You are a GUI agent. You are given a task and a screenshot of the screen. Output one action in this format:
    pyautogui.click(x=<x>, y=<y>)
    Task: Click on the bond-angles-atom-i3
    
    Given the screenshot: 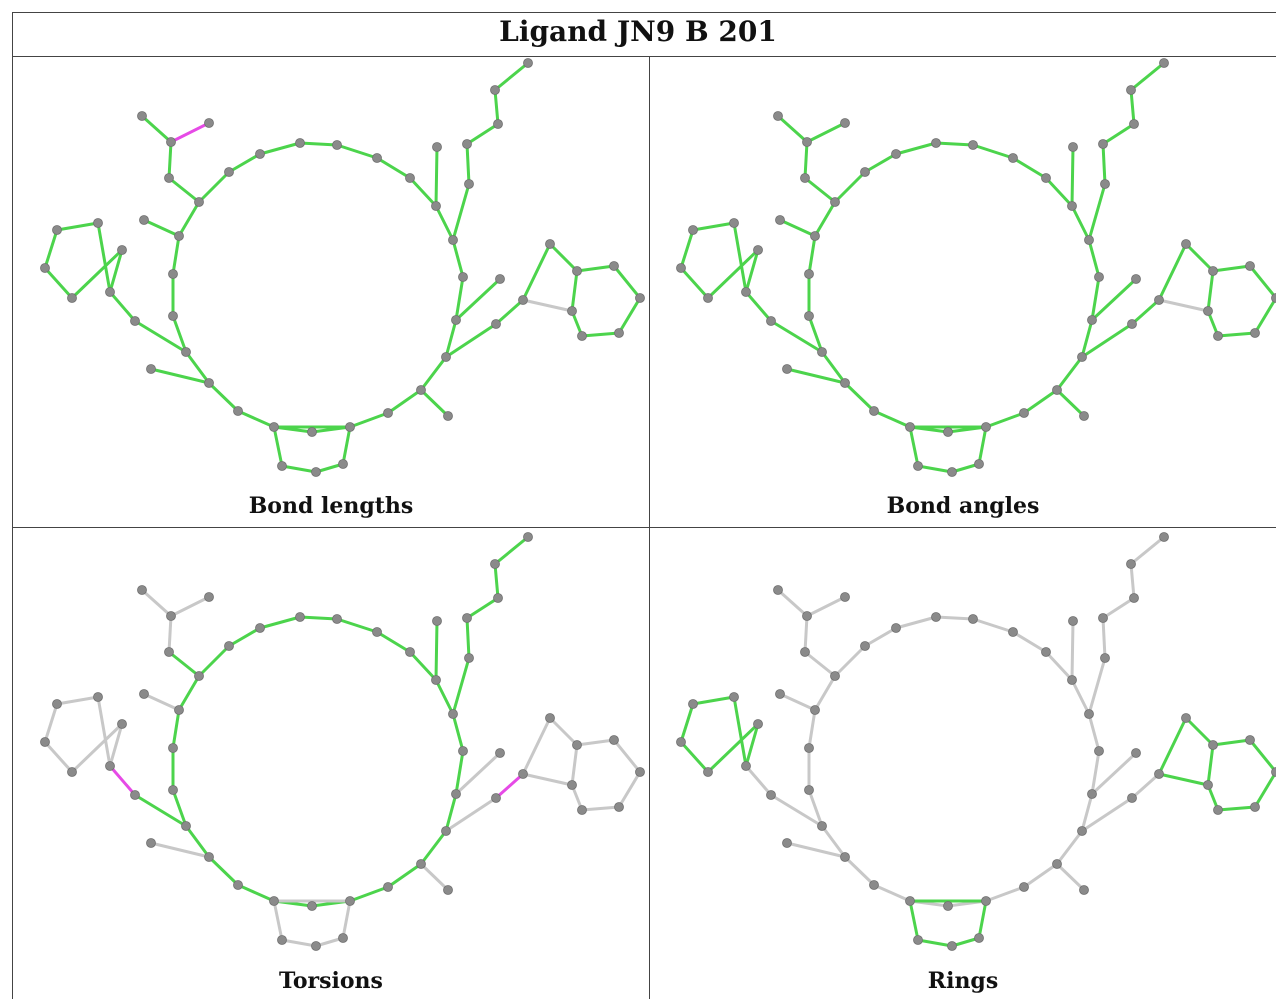 What is the action you would take?
    pyautogui.click(x=1213, y=271)
    